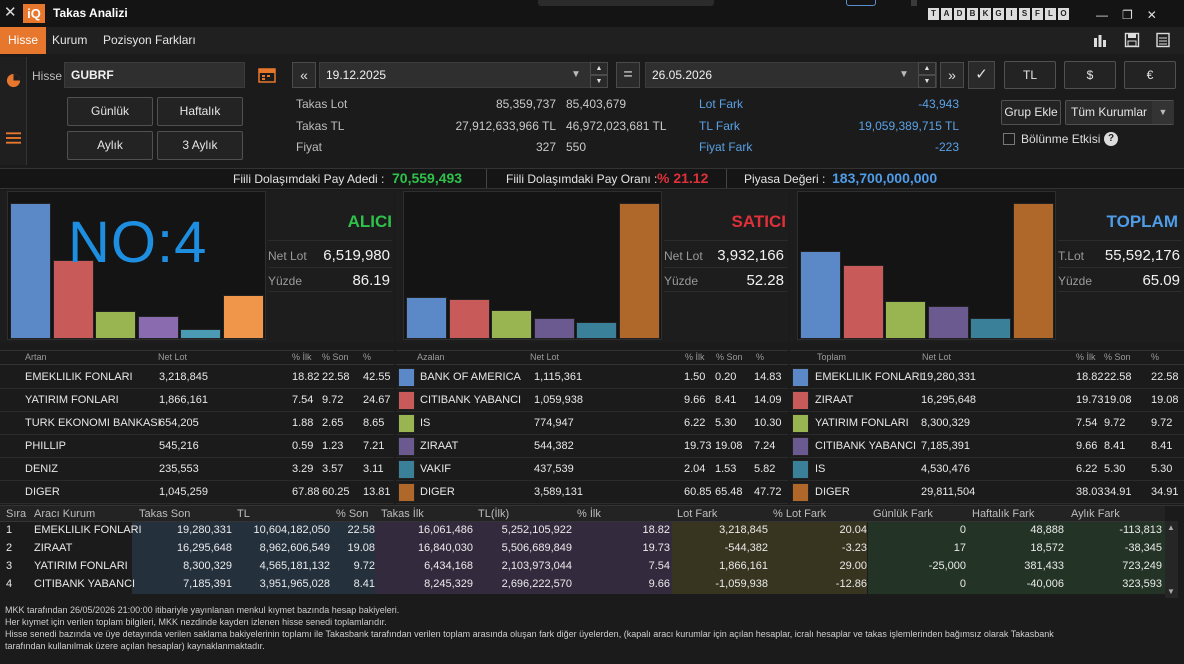 This screenshot has width=1184, height=664. Describe the element at coordinates (1063, 14) in the screenshot. I see `letter-filter-o: O` at that location.